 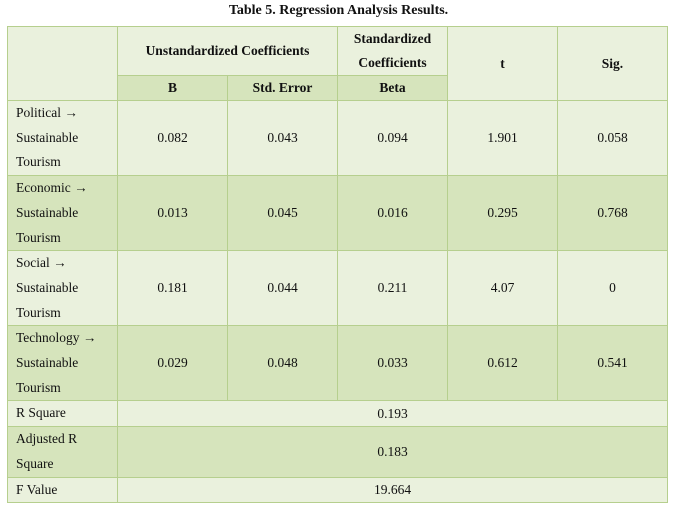 What do you see at coordinates (392, 62) in the screenshot?
I see `standardized-label-2: Coefficients` at bounding box center [392, 62].